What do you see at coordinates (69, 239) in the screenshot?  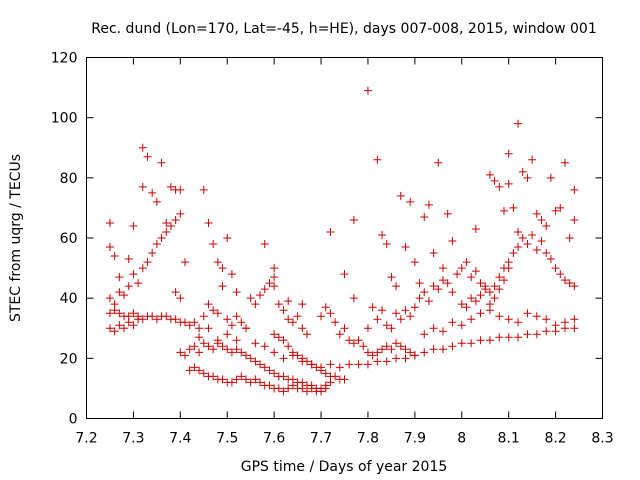 I see `y-tick-label: 60` at bounding box center [69, 239].